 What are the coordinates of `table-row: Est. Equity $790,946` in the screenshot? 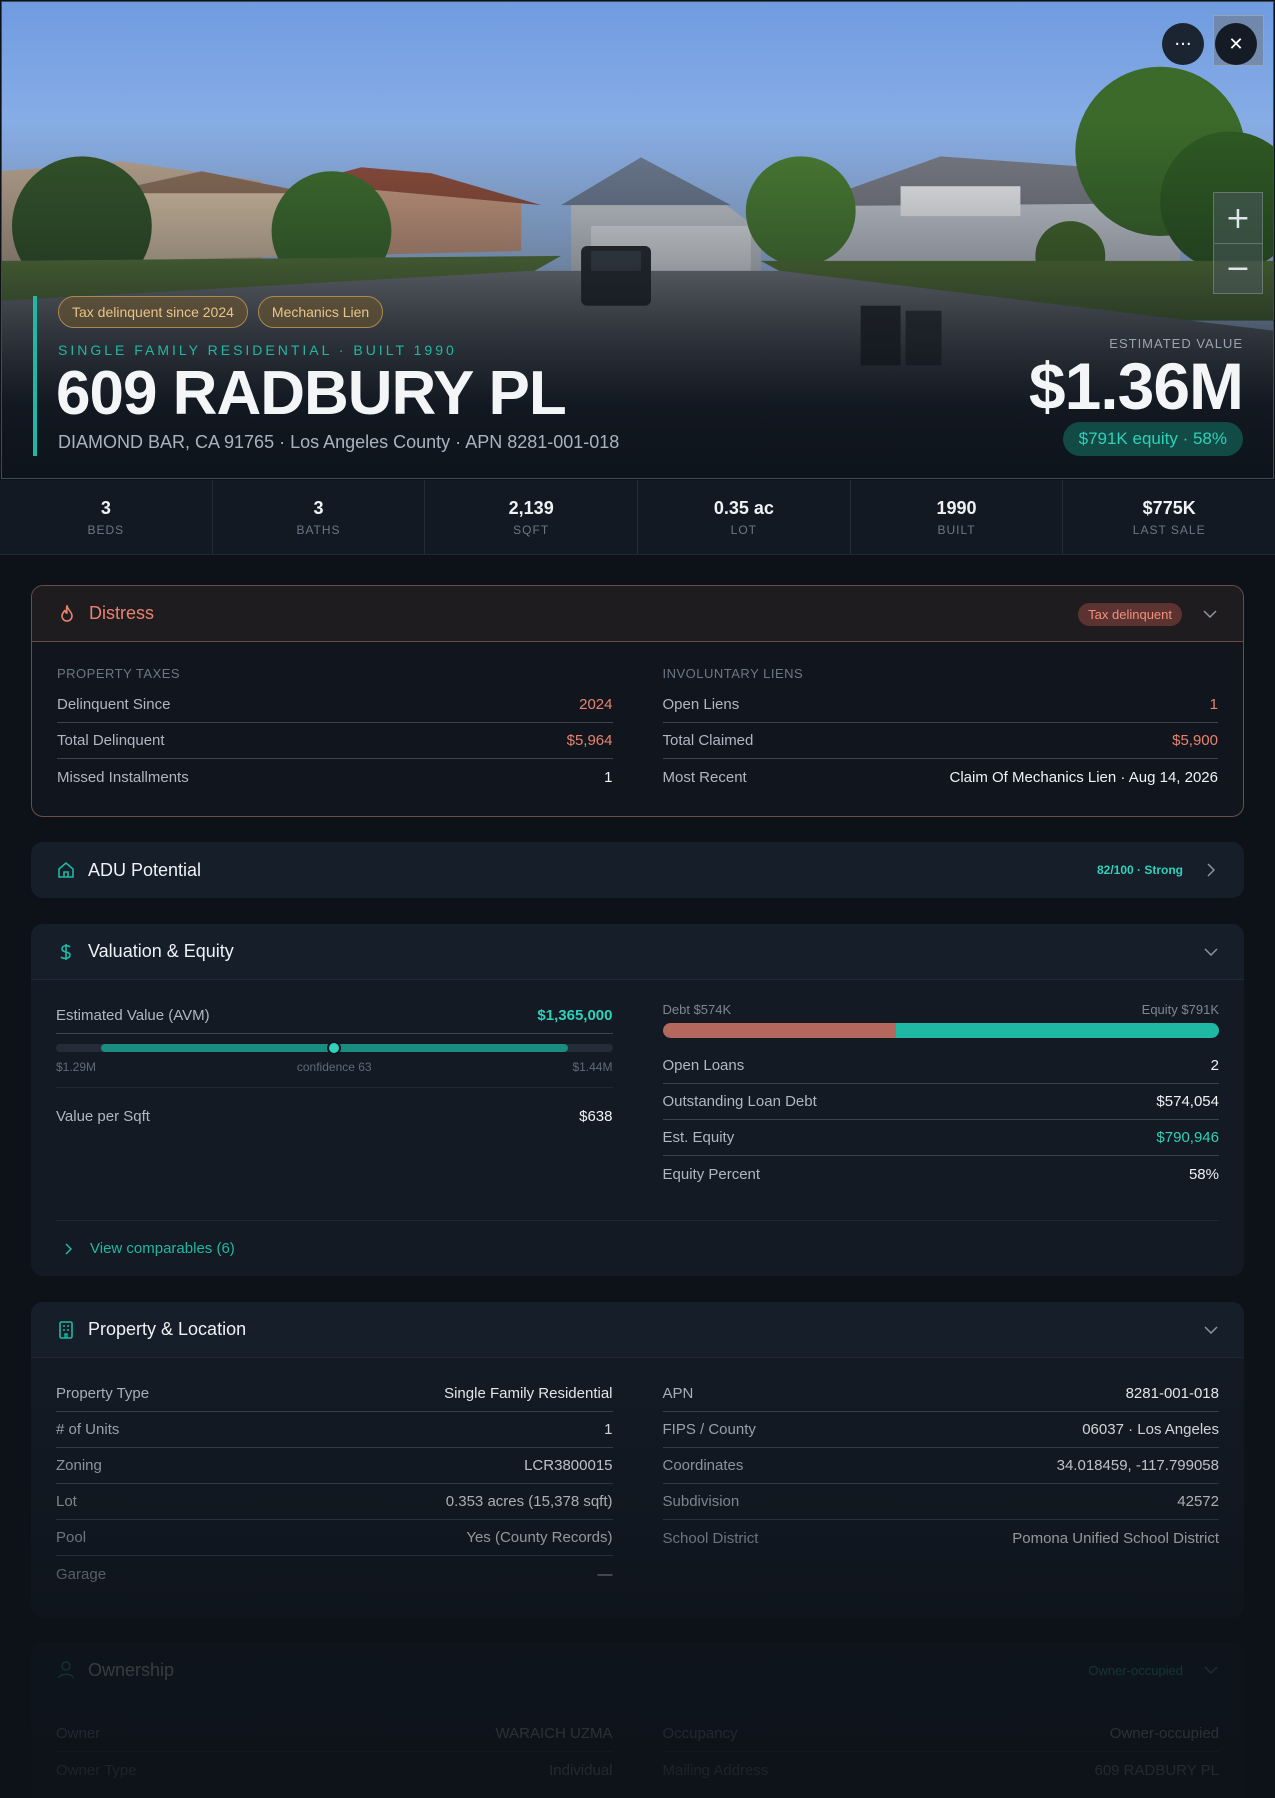 It's located at (940, 1138).